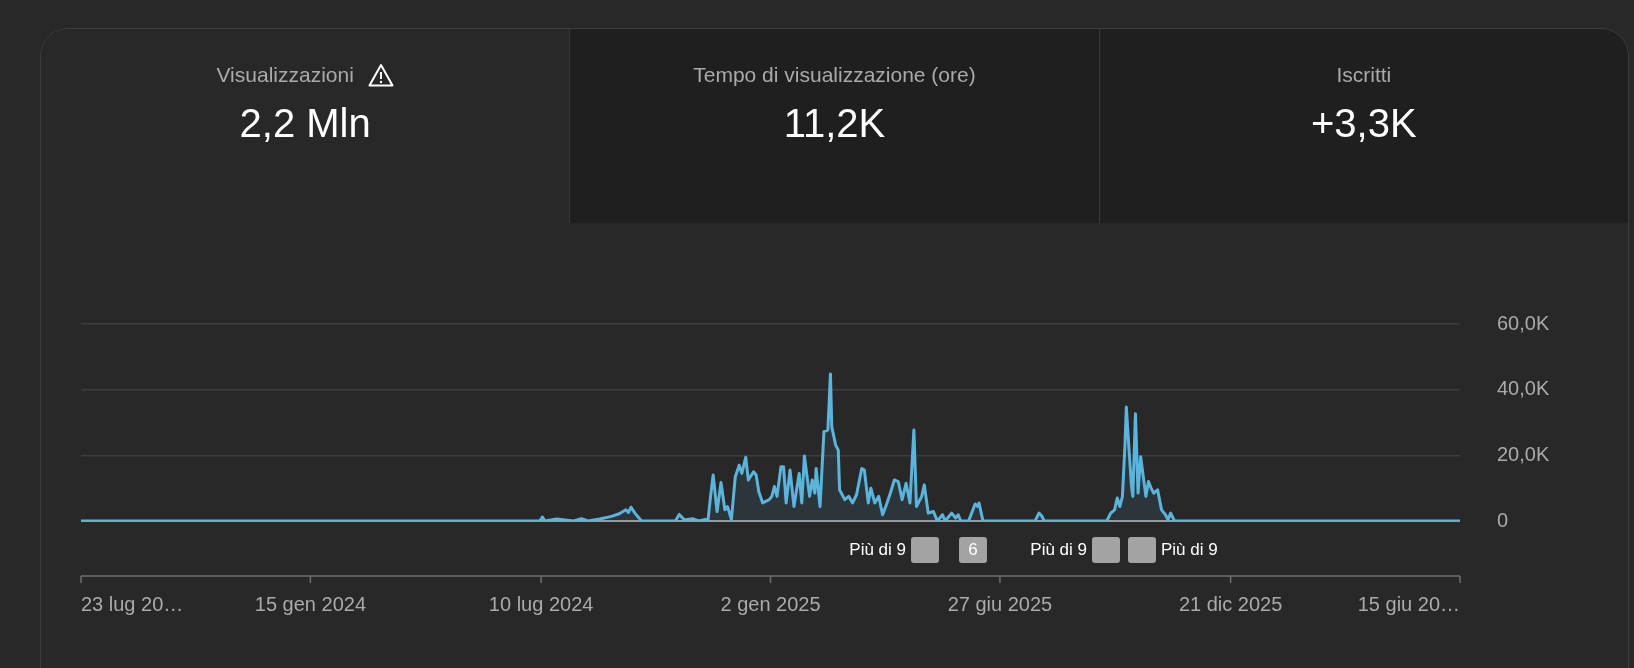 This screenshot has width=1634, height=668. Describe the element at coordinates (1364, 75) in the screenshot. I see `text: Iscritti` at that location.